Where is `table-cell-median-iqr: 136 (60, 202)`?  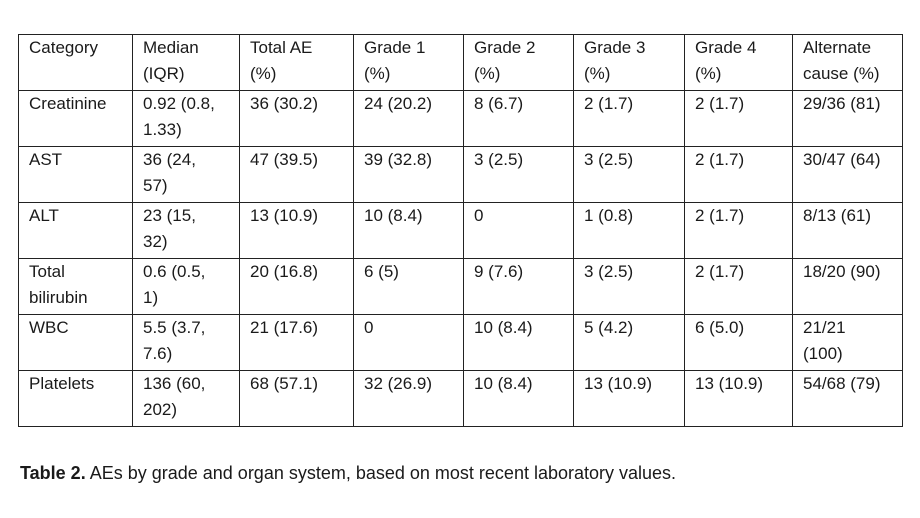
table-cell-median-iqr: 136 (60, 202) is located at coordinates (186, 398).